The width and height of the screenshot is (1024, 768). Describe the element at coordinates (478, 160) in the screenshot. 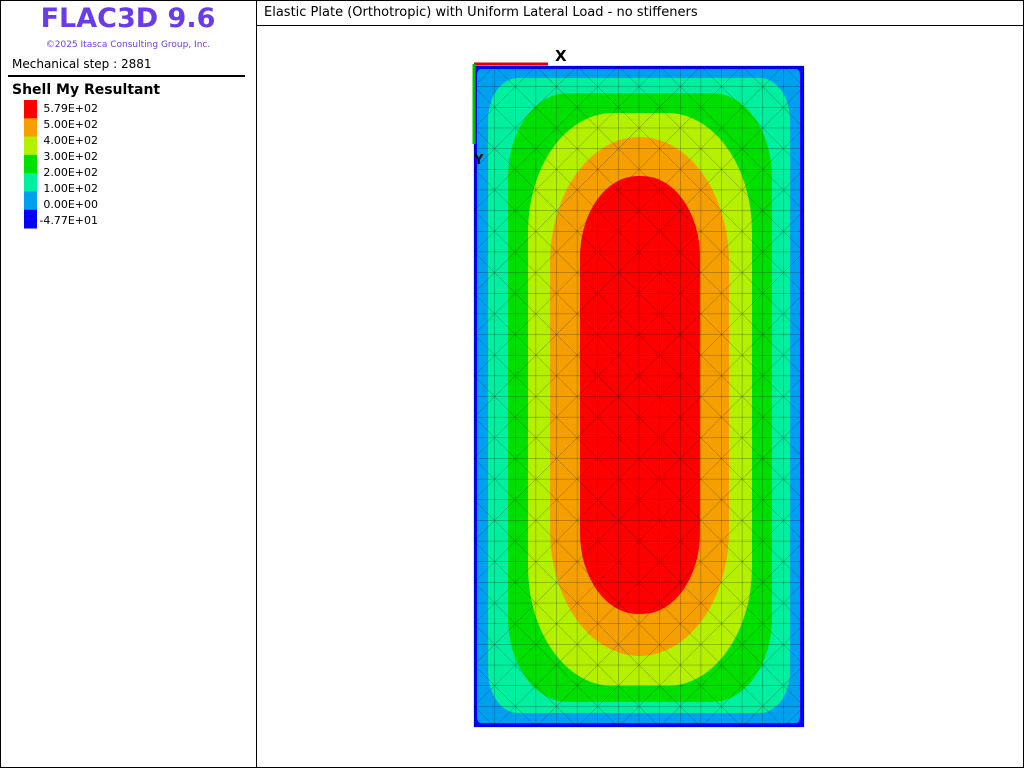

I see `y-axis-label: Y` at that location.